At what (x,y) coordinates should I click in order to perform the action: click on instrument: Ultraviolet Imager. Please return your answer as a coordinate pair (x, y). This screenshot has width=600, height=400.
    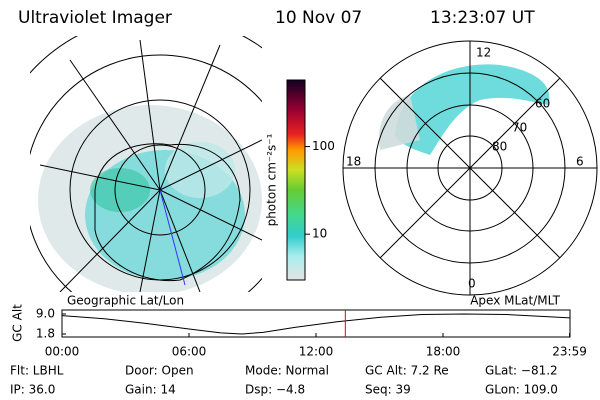
    Looking at the image, I should click on (95, 18).